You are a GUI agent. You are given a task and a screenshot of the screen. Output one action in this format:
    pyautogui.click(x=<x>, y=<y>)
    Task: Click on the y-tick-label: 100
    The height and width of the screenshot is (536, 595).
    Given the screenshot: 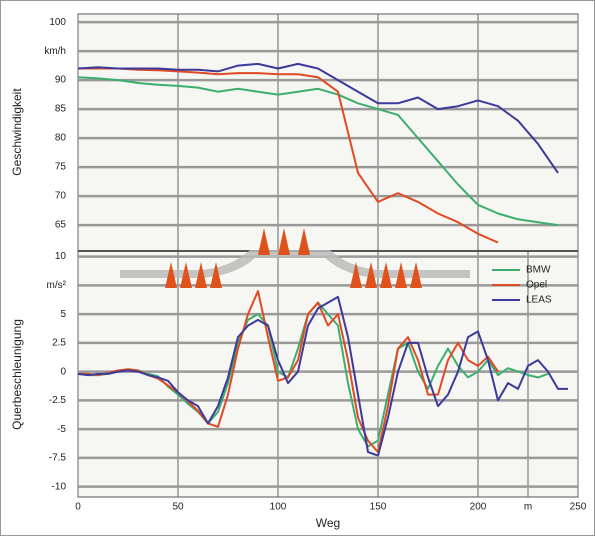 What is the action you would take?
    pyautogui.click(x=57, y=22)
    